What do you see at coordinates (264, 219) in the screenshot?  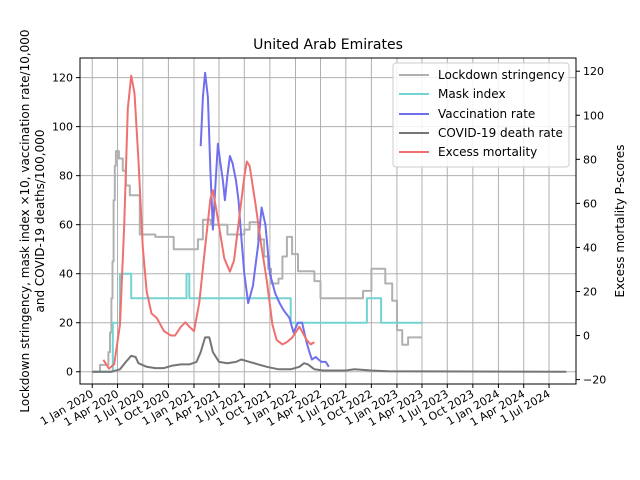 I see `series-line-vaccination-rate` at bounding box center [264, 219].